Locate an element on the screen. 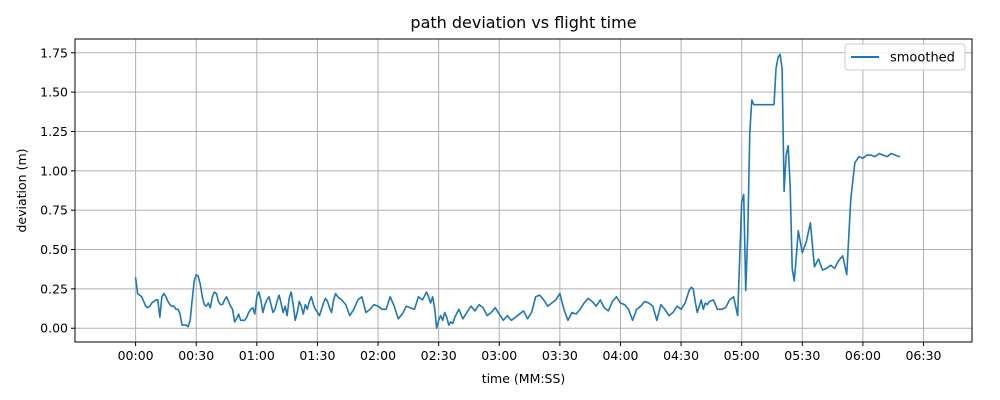  x-tick-label: 03:30 is located at coordinates (560, 355).